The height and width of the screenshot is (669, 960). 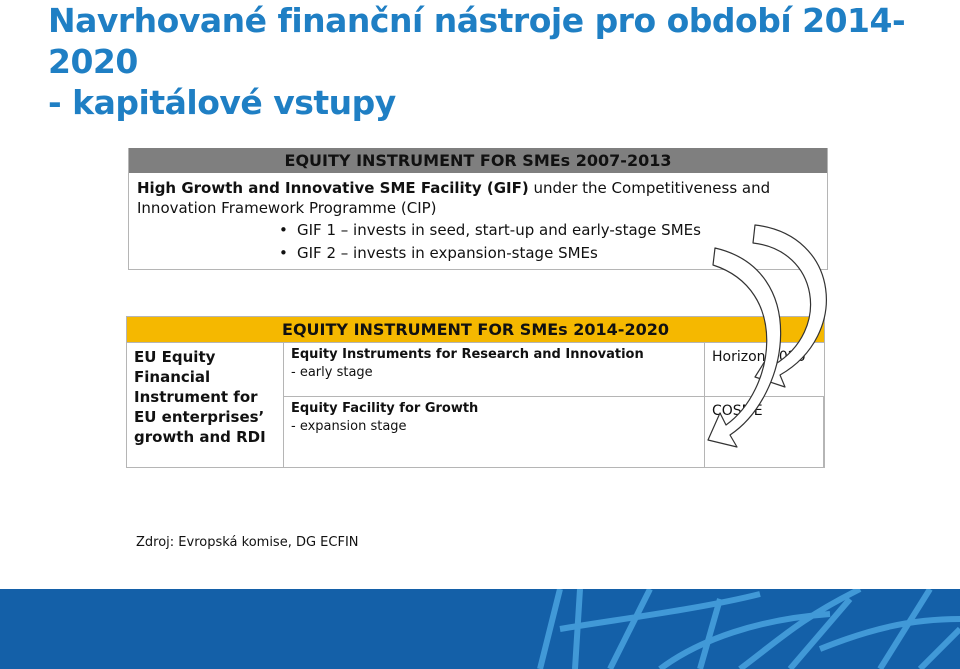 I want to click on curved-arrow-icon, so click(x=744, y=347).